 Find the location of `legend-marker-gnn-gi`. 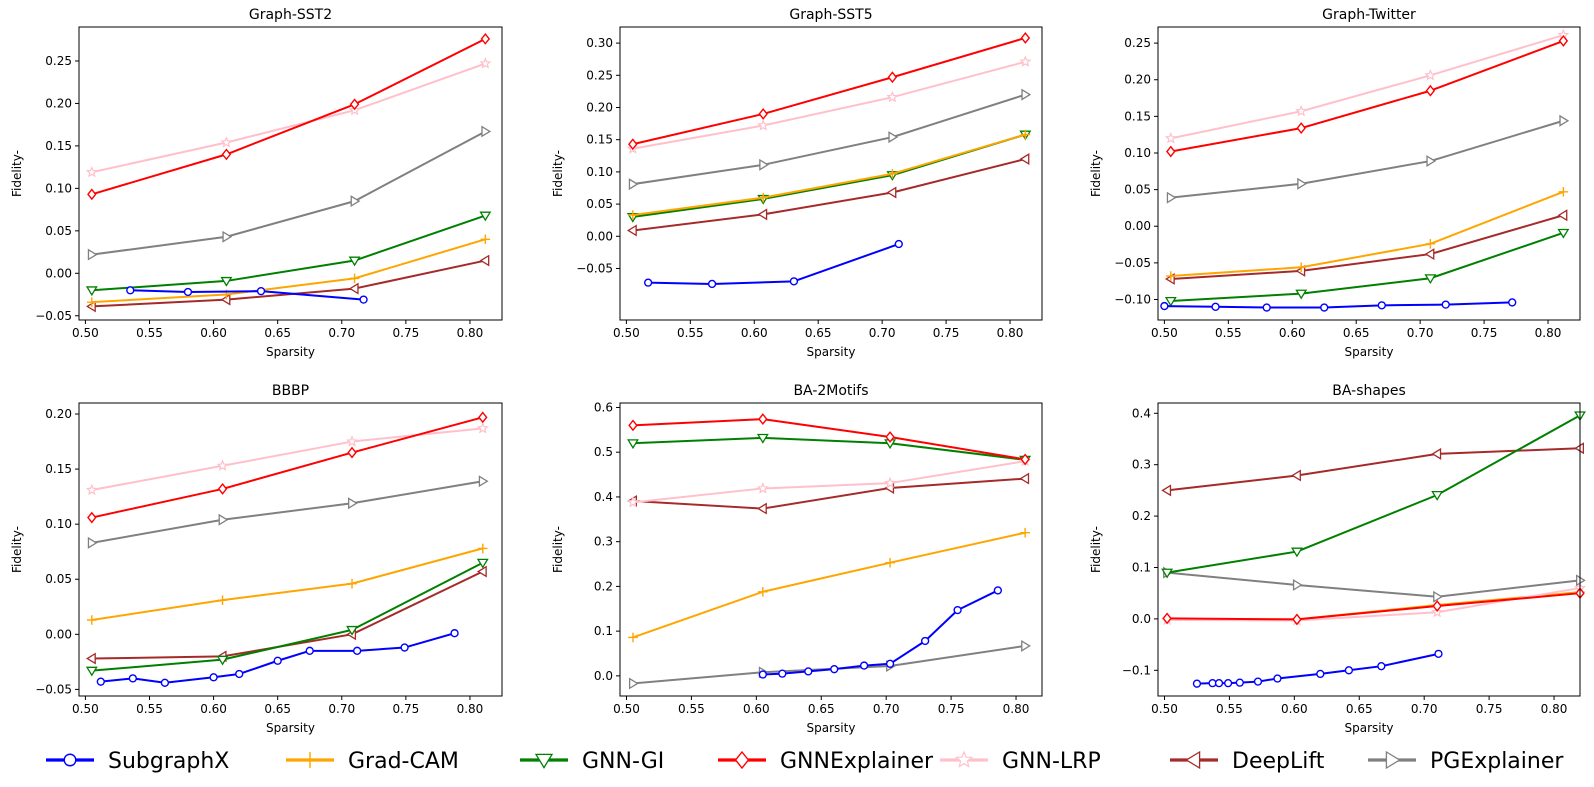

legend-marker-gnn-gi is located at coordinates (544, 761).